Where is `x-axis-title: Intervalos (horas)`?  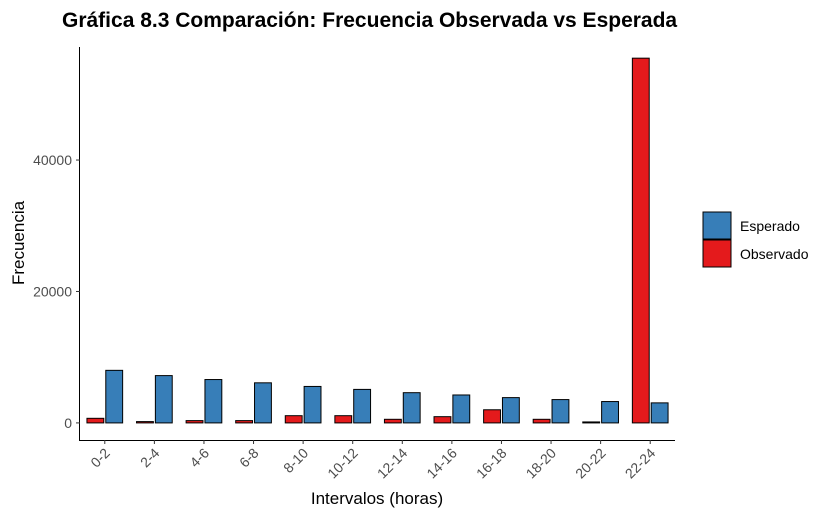 x-axis-title: Intervalos (horas) is located at coordinates (377, 498).